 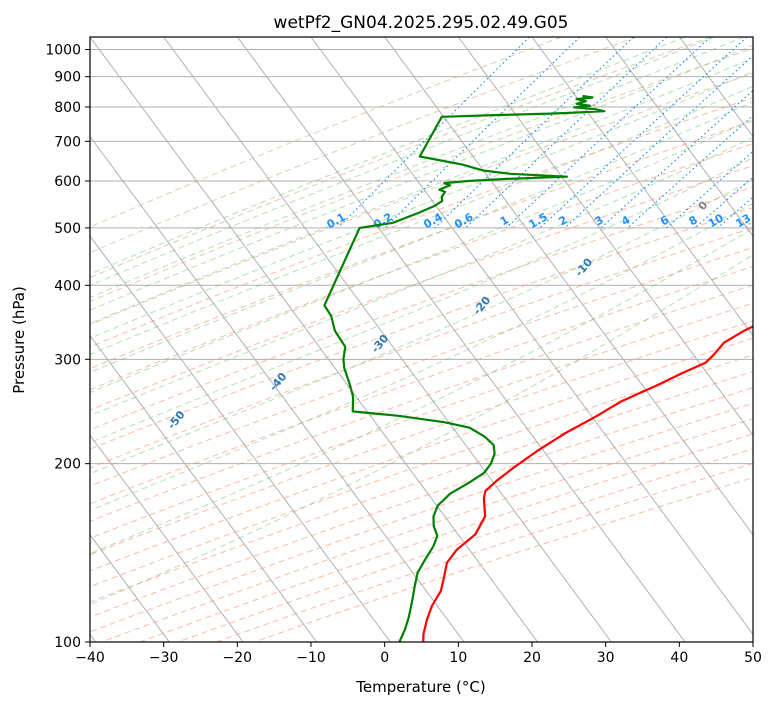 What do you see at coordinates (164, 658) in the screenshot?
I see `x-tick-label: −30` at bounding box center [164, 658].